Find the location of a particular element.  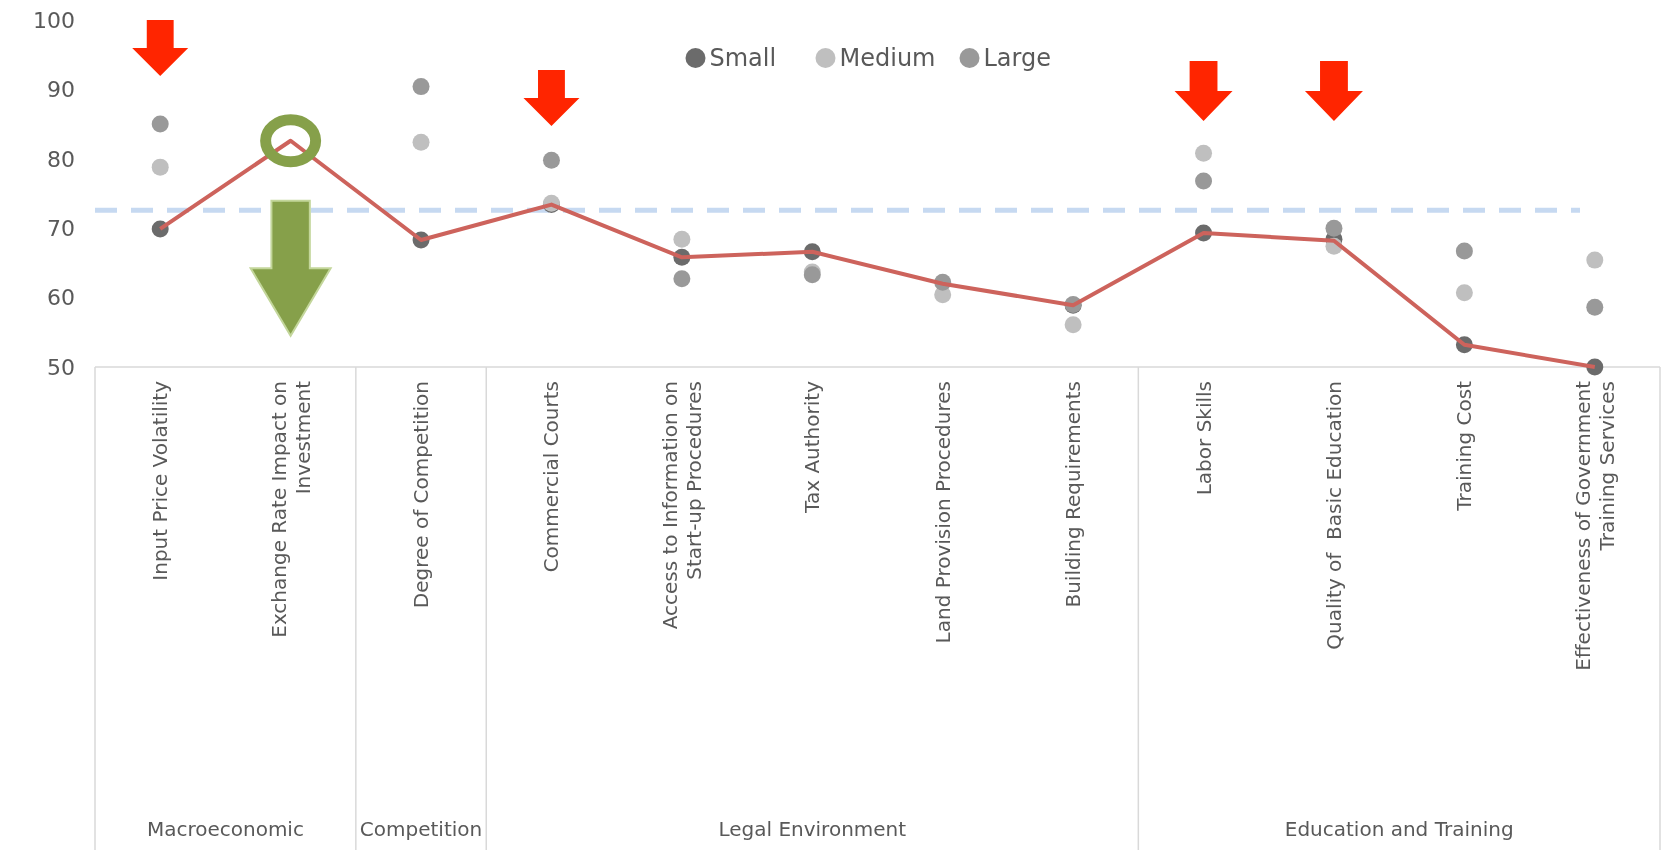

x-tick-label: Input Price Volatility is located at coordinates (160, 480).